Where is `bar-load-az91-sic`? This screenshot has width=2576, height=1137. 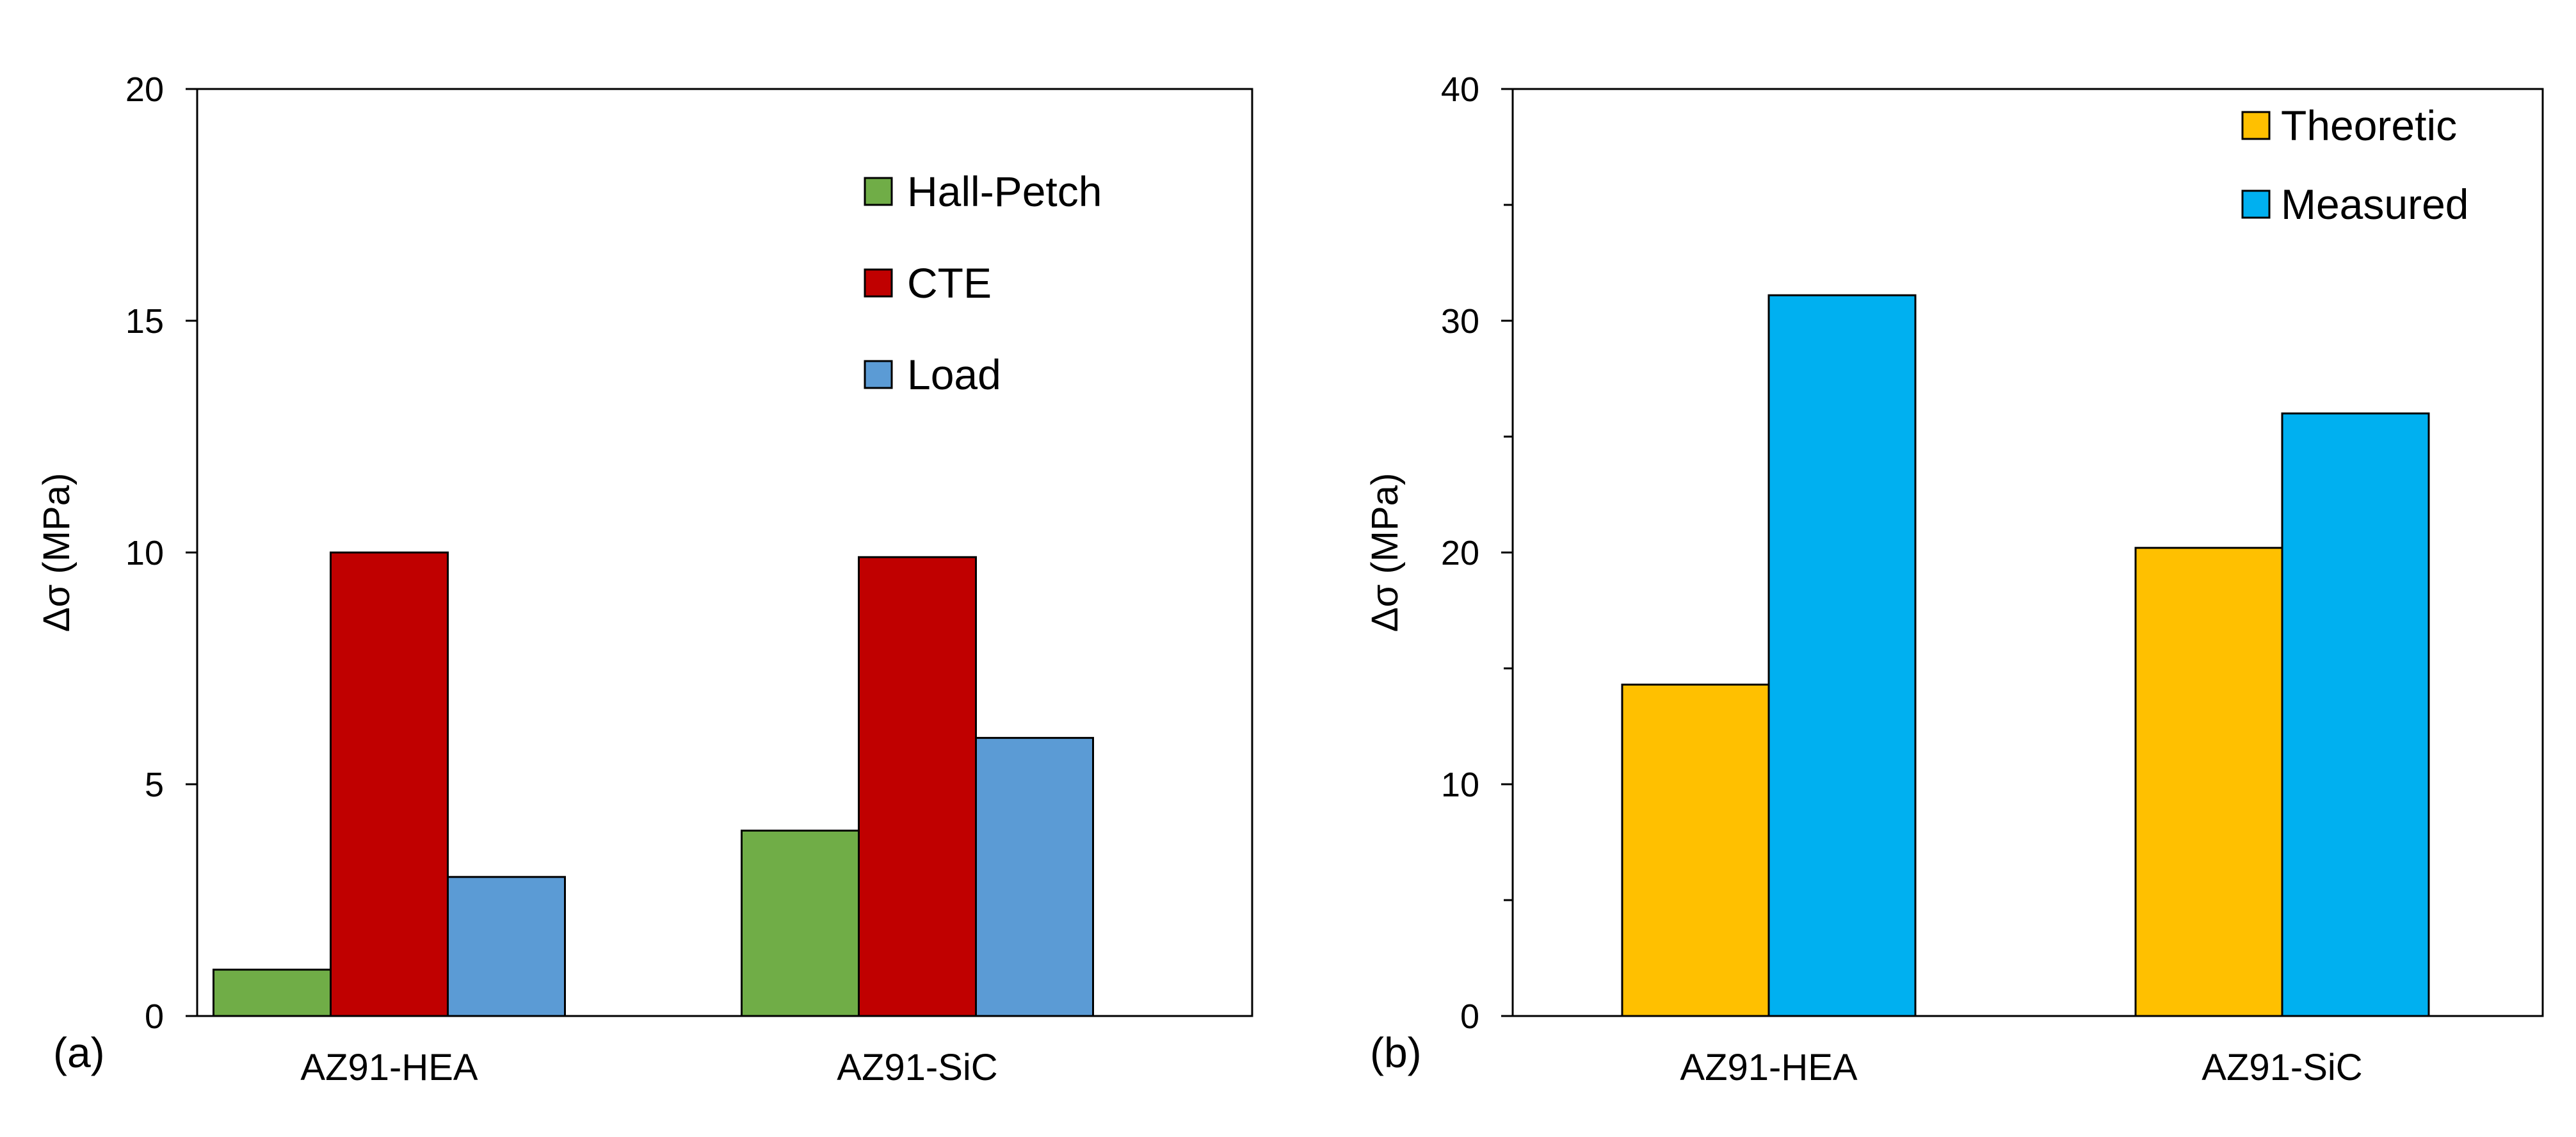 bar-load-az91-sic is located at coordinates (1034, 877).